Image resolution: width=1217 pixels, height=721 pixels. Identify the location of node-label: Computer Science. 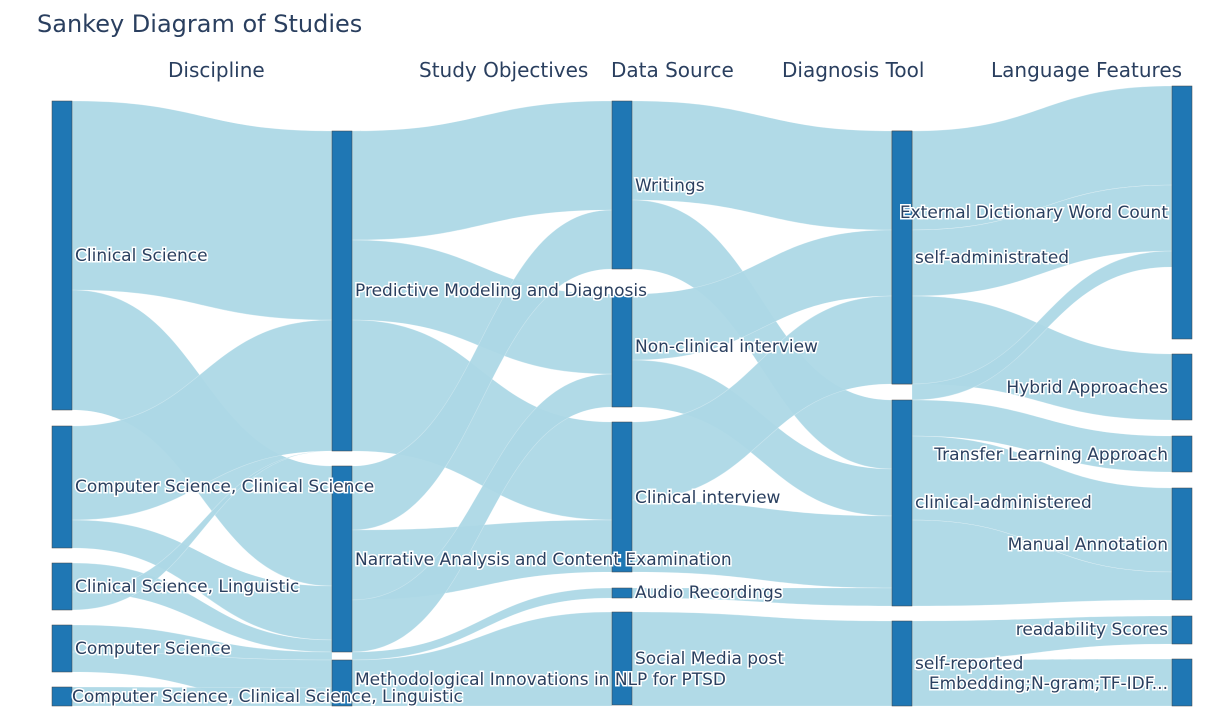
(153, 649).